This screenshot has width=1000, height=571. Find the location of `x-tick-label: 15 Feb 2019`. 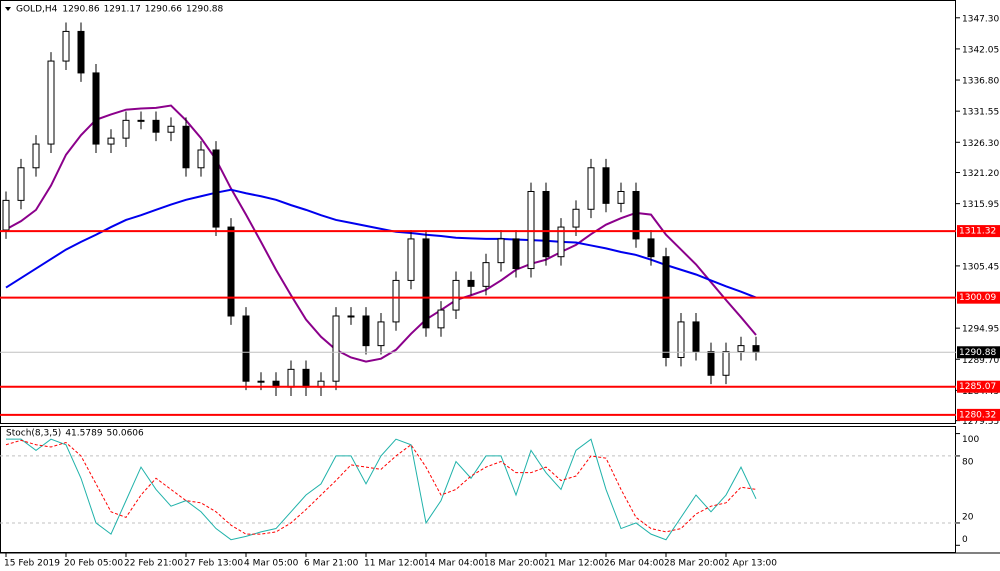

x-tick-label: 15 Feb 2019 is located at coordinates (32, 564).